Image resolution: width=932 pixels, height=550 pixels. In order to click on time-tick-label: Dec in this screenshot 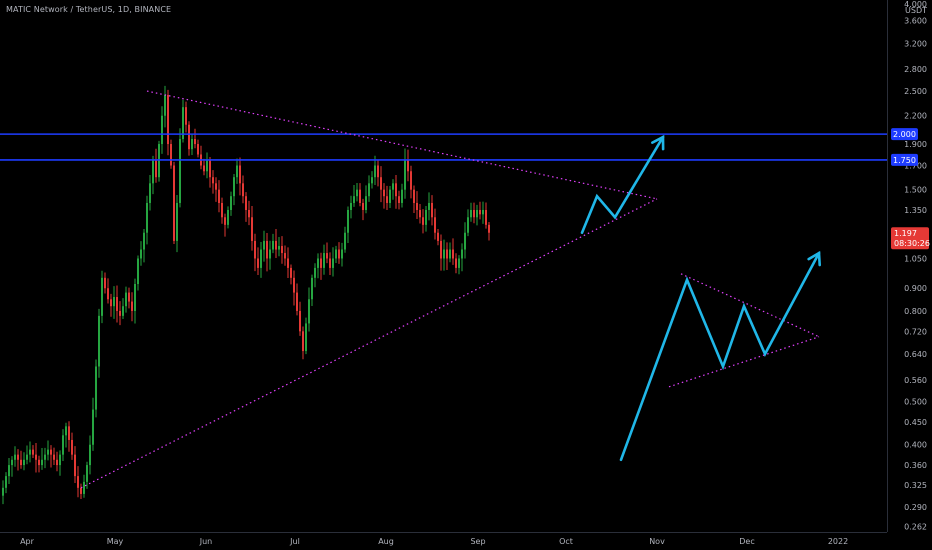, I will do `click(746, 541)`.